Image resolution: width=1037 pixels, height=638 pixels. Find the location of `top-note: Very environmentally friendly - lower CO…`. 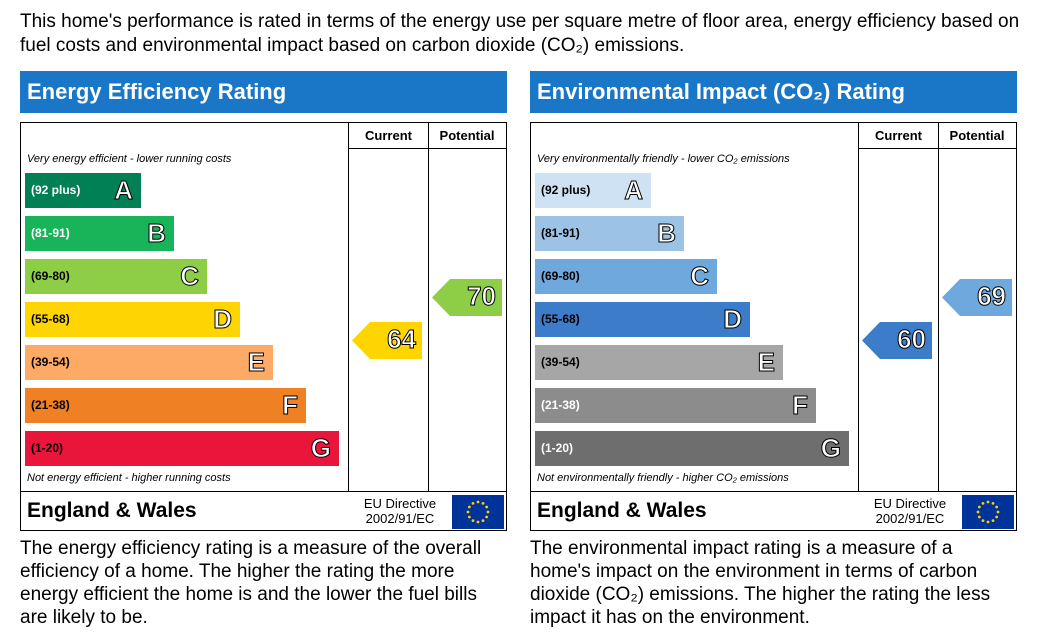

top-note: Very environmentally friendly - lower CO… is located at coordinates (663, 159).